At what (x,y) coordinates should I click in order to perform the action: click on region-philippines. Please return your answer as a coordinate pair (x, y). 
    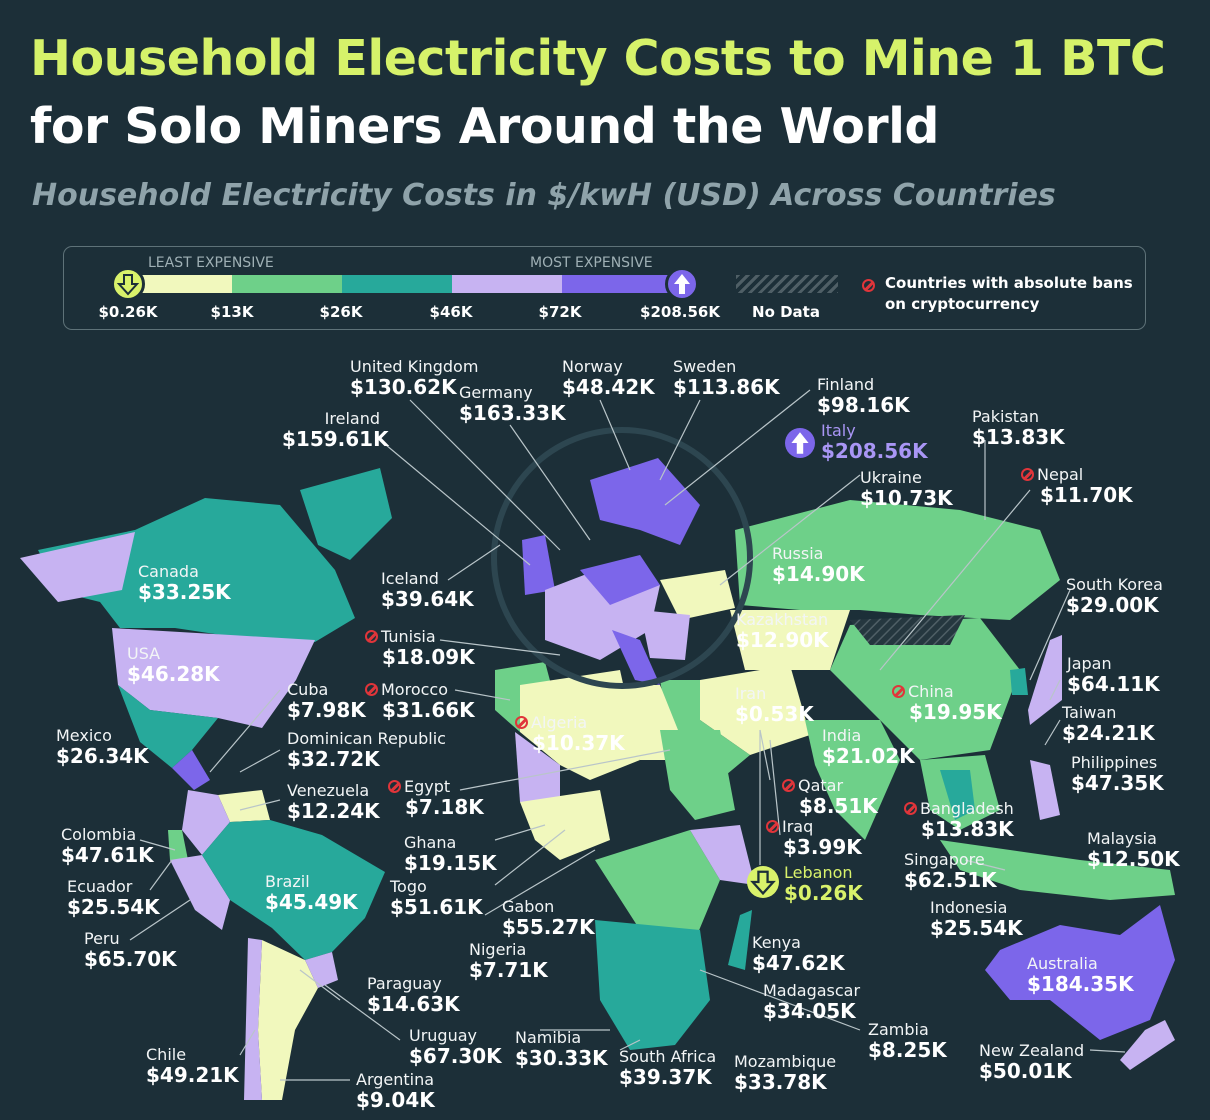
    Looking at the image, I should click on (1045, 790).